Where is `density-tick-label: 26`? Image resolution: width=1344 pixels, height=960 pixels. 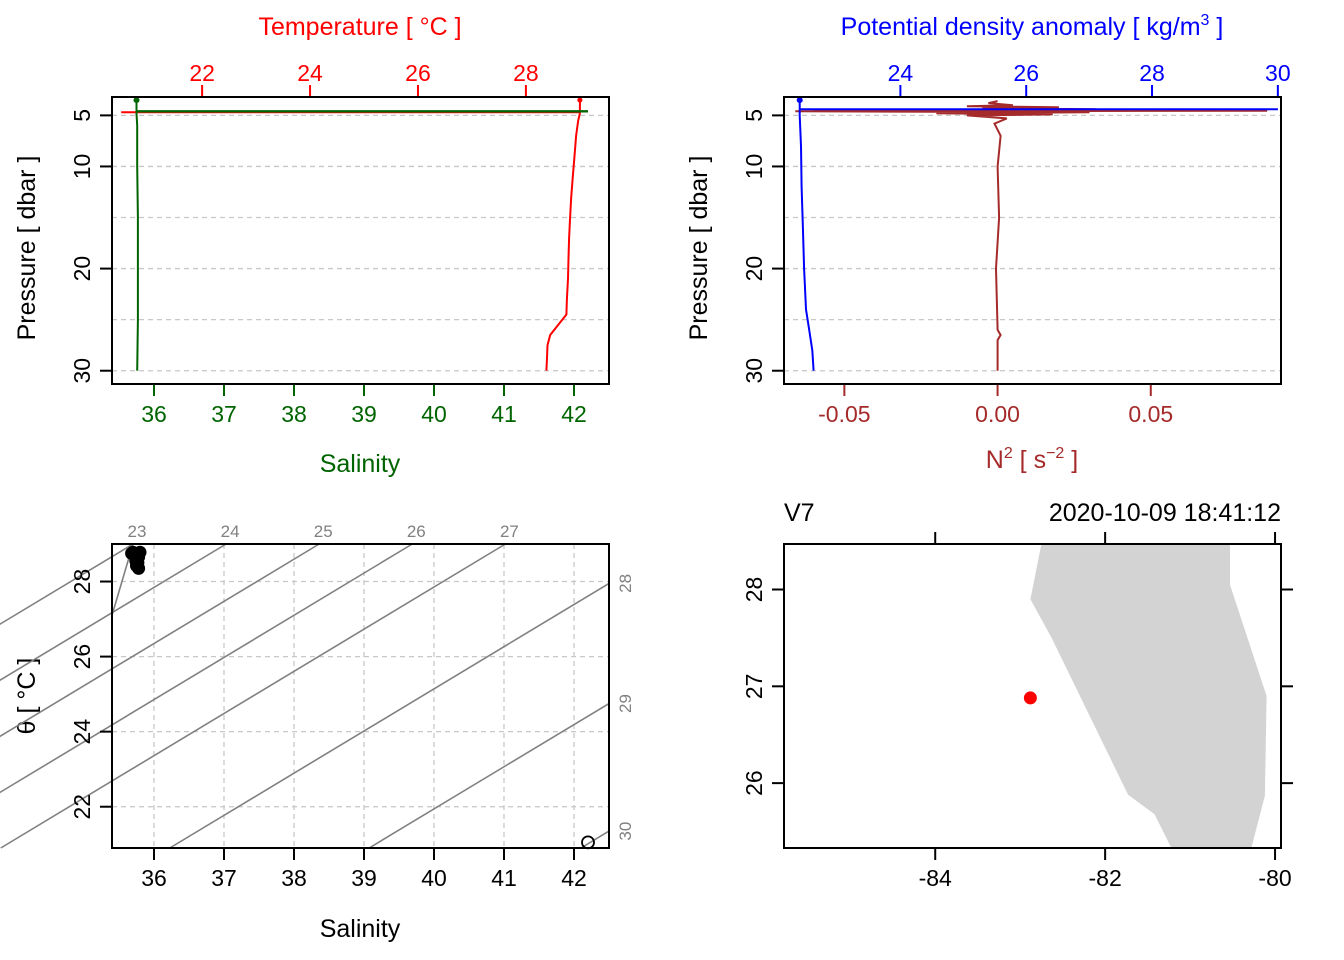
density-tick-label: 26 is located at coordinates (1026, 73).